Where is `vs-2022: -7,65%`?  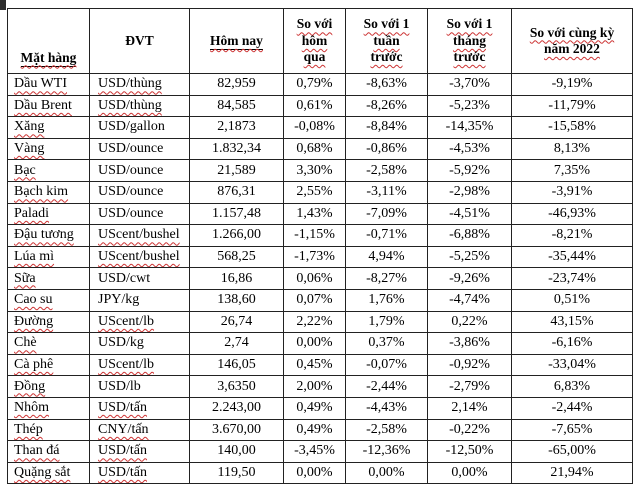 vs-2022: -7,65% is located at coordinates (572, 430).